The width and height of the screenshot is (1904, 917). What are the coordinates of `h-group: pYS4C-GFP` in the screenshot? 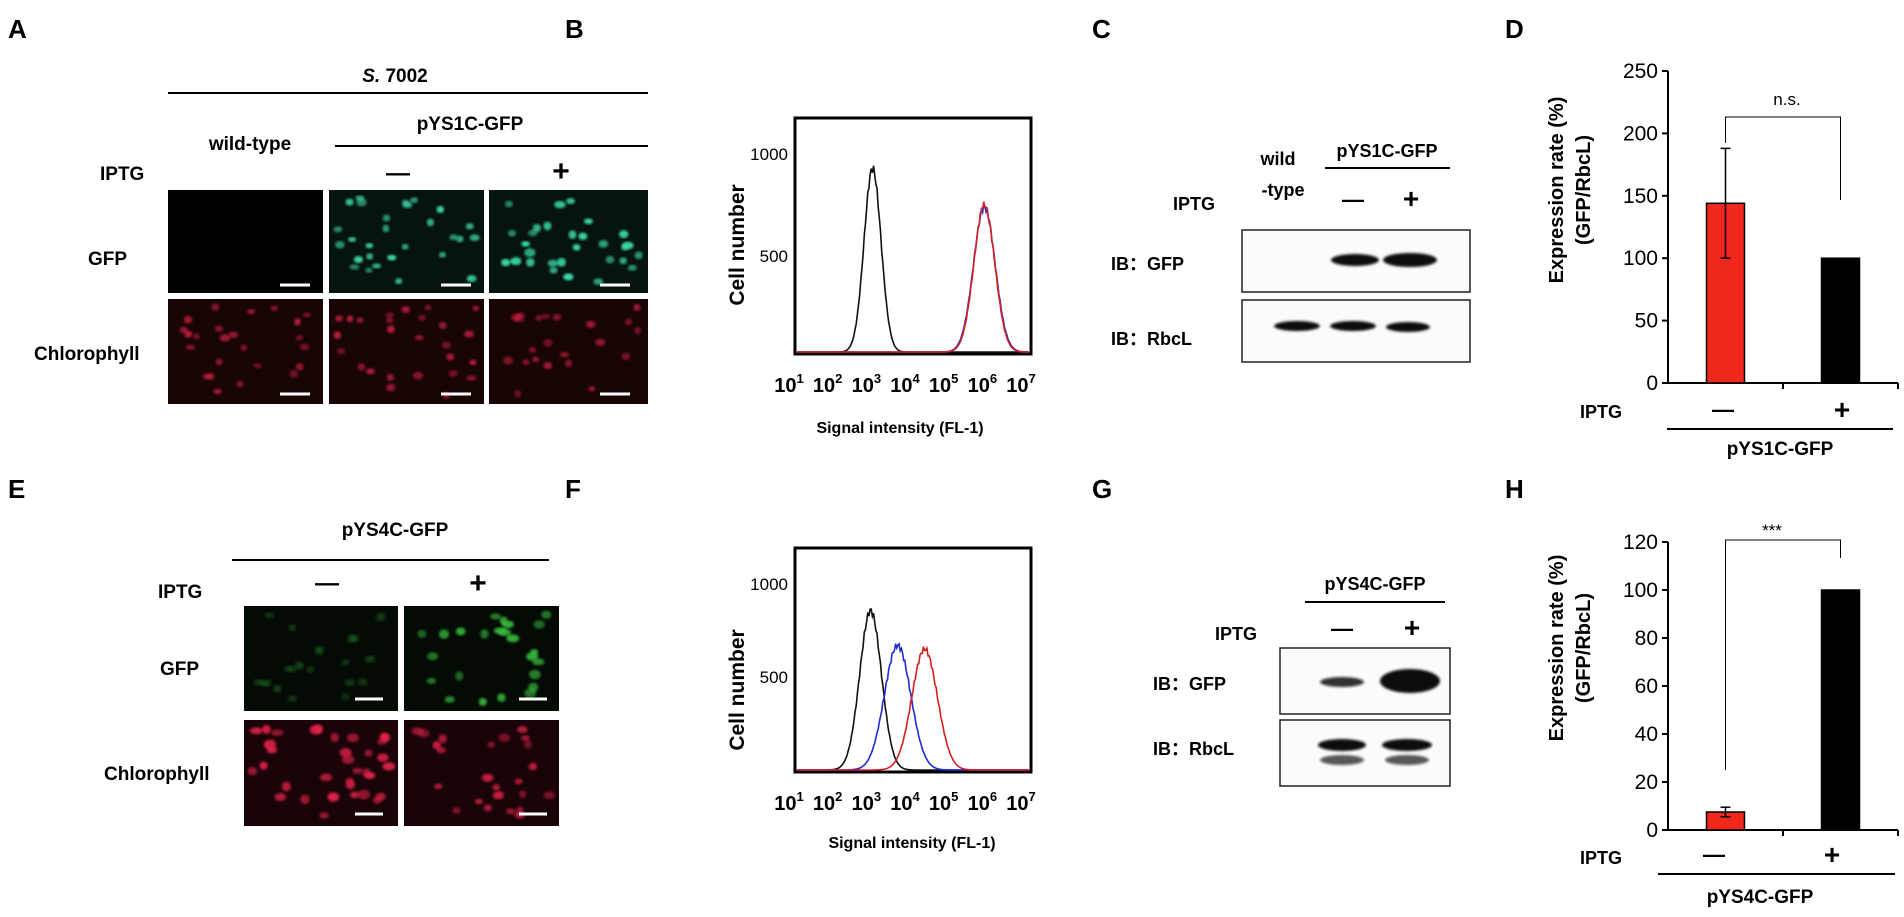 It's located at (1760, 897).